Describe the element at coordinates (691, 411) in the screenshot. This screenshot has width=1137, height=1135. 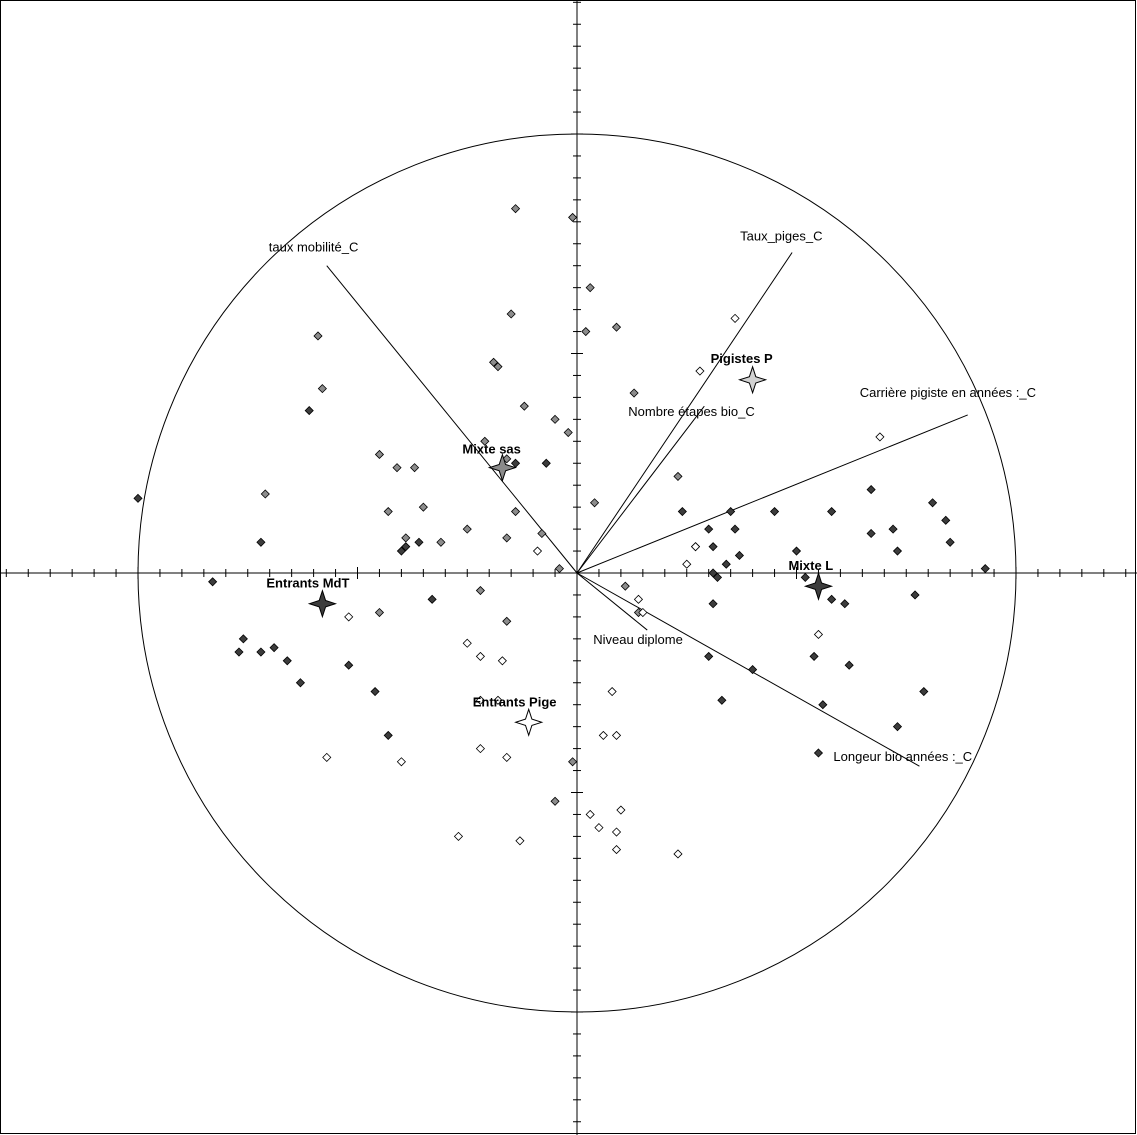
I see `variable-label: Nombre étapes bio_C` at that location.